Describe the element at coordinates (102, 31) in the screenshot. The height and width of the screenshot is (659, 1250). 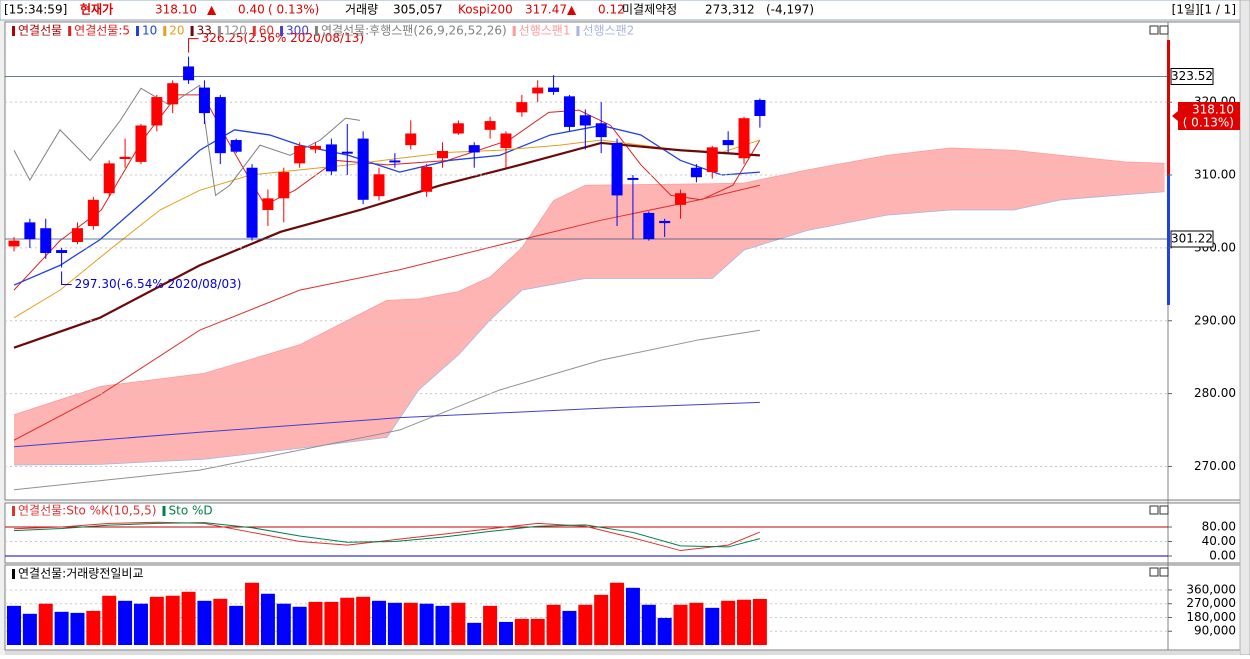
I see `legend-label: 연결선물:5` at that location.